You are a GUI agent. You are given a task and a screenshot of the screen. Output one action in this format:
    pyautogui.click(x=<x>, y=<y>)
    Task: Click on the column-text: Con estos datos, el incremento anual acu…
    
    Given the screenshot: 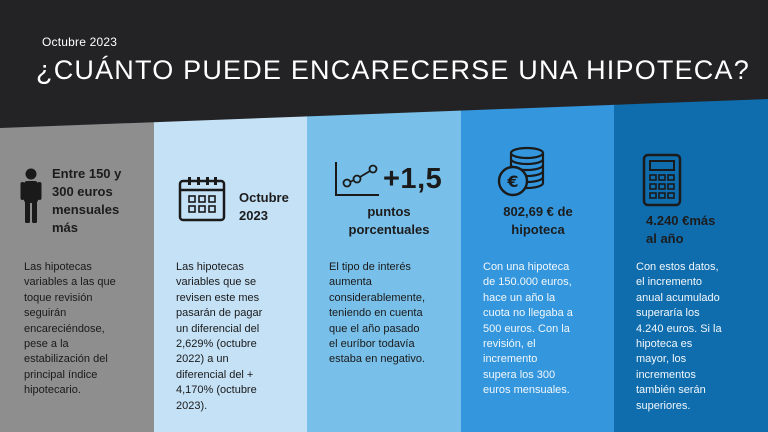 What is the action you would take?
    pyautogui.click(x=679, y=336)
    